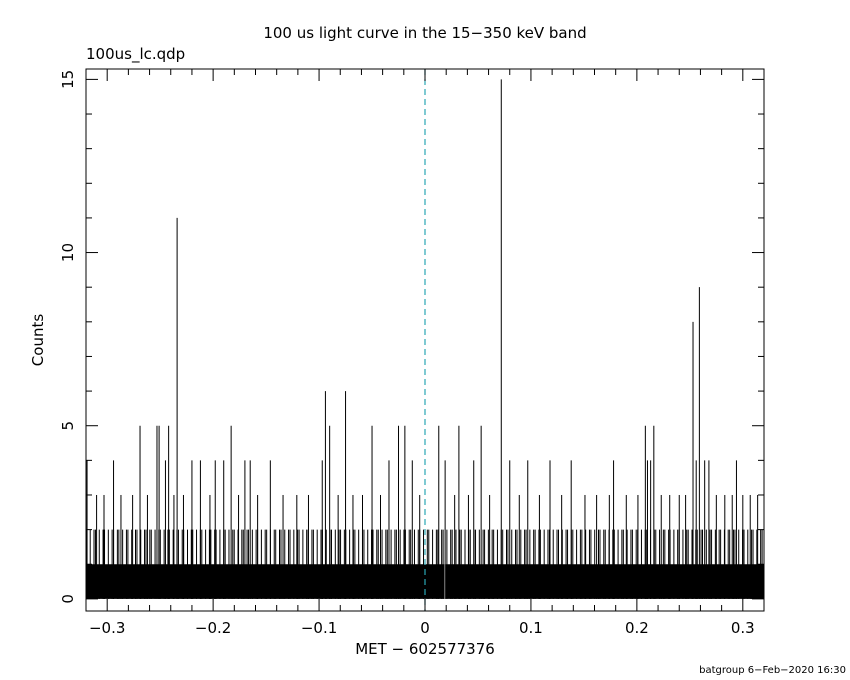 The height and width of the screenshot is (680, 850). Describe the element at coordinates (107, 628) in the screenshot. I see `x-tick-label: −0.3` at that location.